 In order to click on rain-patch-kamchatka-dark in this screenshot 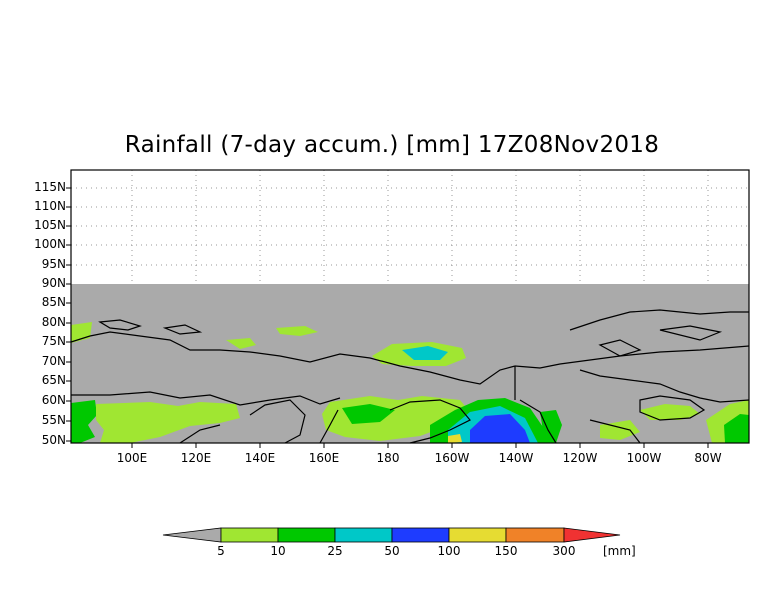, I will do `click(368, 414)`.